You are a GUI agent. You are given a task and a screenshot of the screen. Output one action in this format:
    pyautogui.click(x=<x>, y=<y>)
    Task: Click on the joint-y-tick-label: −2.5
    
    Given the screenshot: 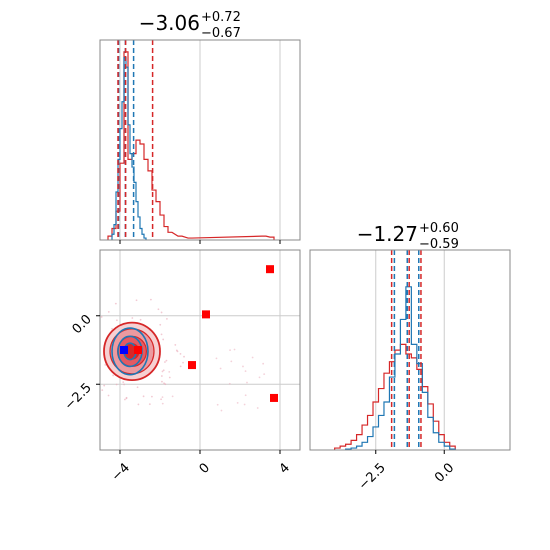 What is the action you would take?
    pyautogui.click(x=78, y=396)
    